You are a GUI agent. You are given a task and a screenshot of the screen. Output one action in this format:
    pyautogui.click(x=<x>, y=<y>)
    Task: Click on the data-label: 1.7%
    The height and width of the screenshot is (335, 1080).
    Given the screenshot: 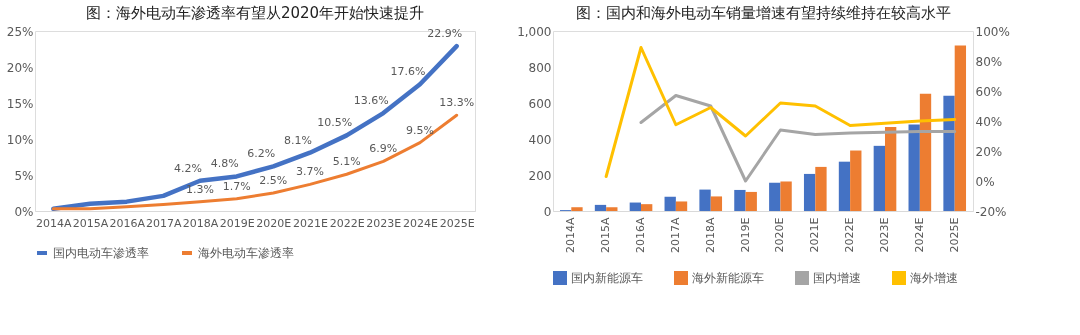 What is the action you would take?
    pyautogui.click(x=236, y=186)
    